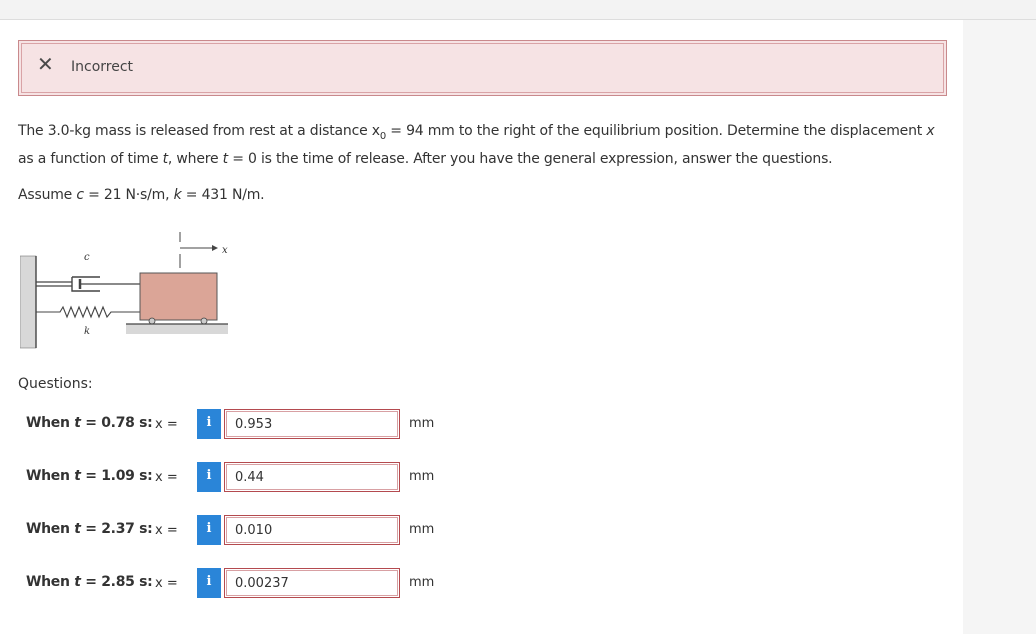 The image size is (1036, 634). Describe the element at coordinates (89, 529) in the screenshot. I see `question-label: When t = 2.37 s:` at that location.